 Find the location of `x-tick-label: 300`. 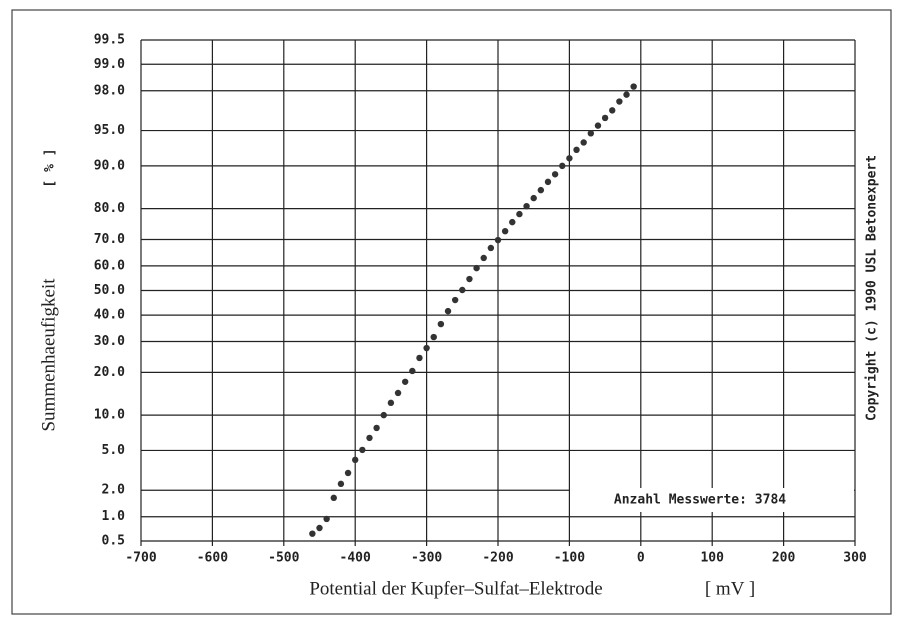

x-tick-label: 300 is located at coordinates (855, 558).